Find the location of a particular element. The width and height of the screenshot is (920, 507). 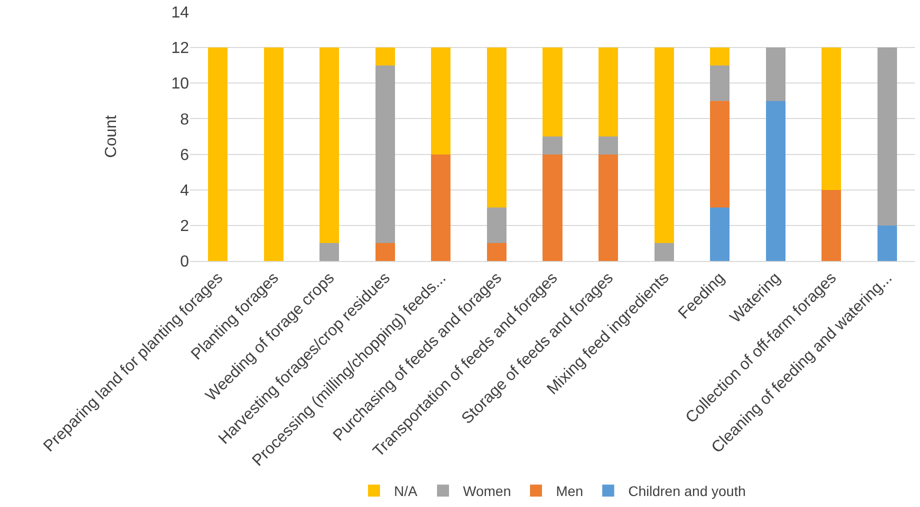

y-tick-label: 12 is located at coordinates (180, 49).